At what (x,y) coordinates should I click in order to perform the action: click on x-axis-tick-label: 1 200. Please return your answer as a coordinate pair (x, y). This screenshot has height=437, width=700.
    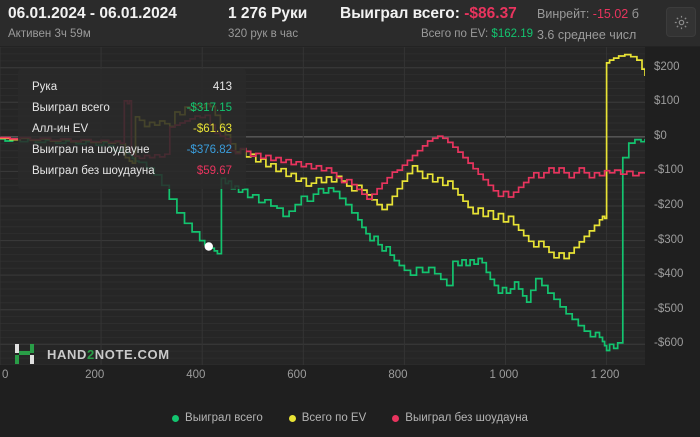
    Looking at the image, I should click on (605, 375).